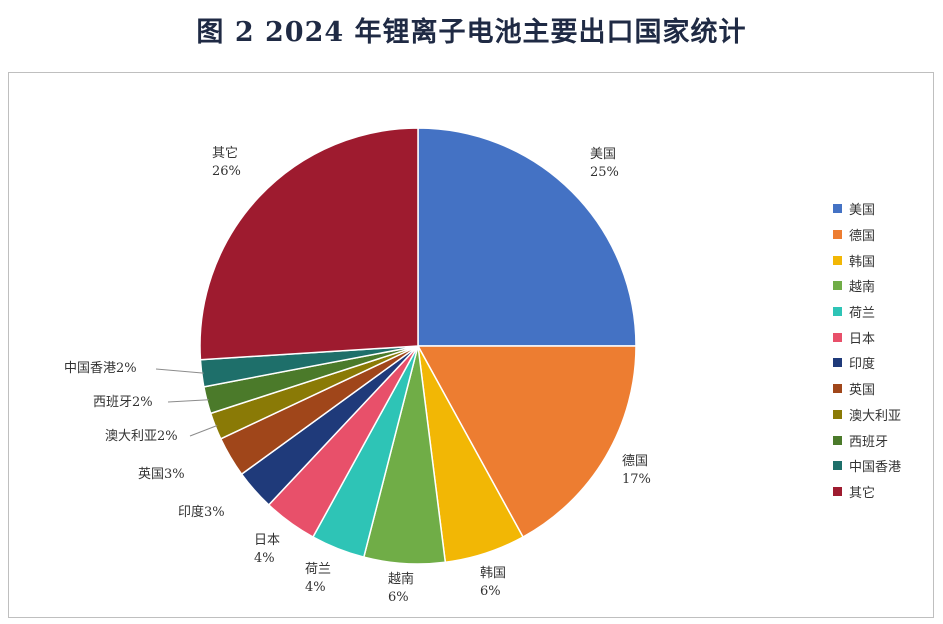 The image size is (943, 624). Describe the element at coordinates (869, 442) in the screenshot. I see `legend-label-10: 西班牙` at that location.